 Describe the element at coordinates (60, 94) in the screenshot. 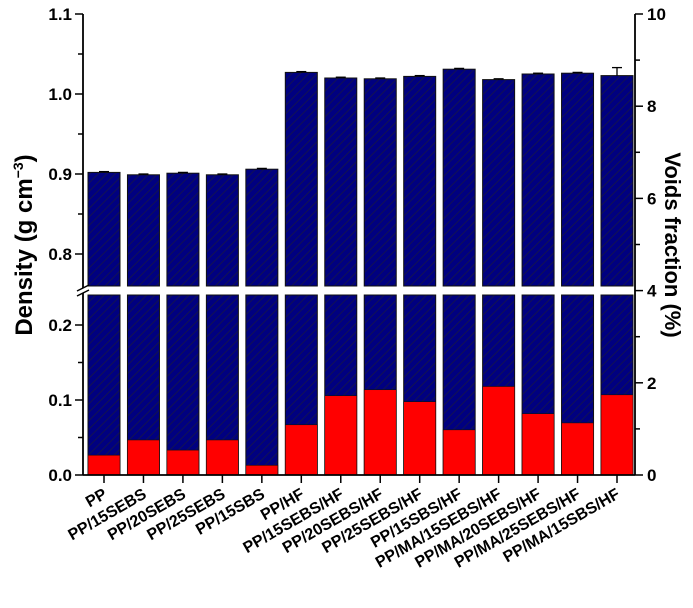

I see `y-tick-label-left: 1.0` at that location.